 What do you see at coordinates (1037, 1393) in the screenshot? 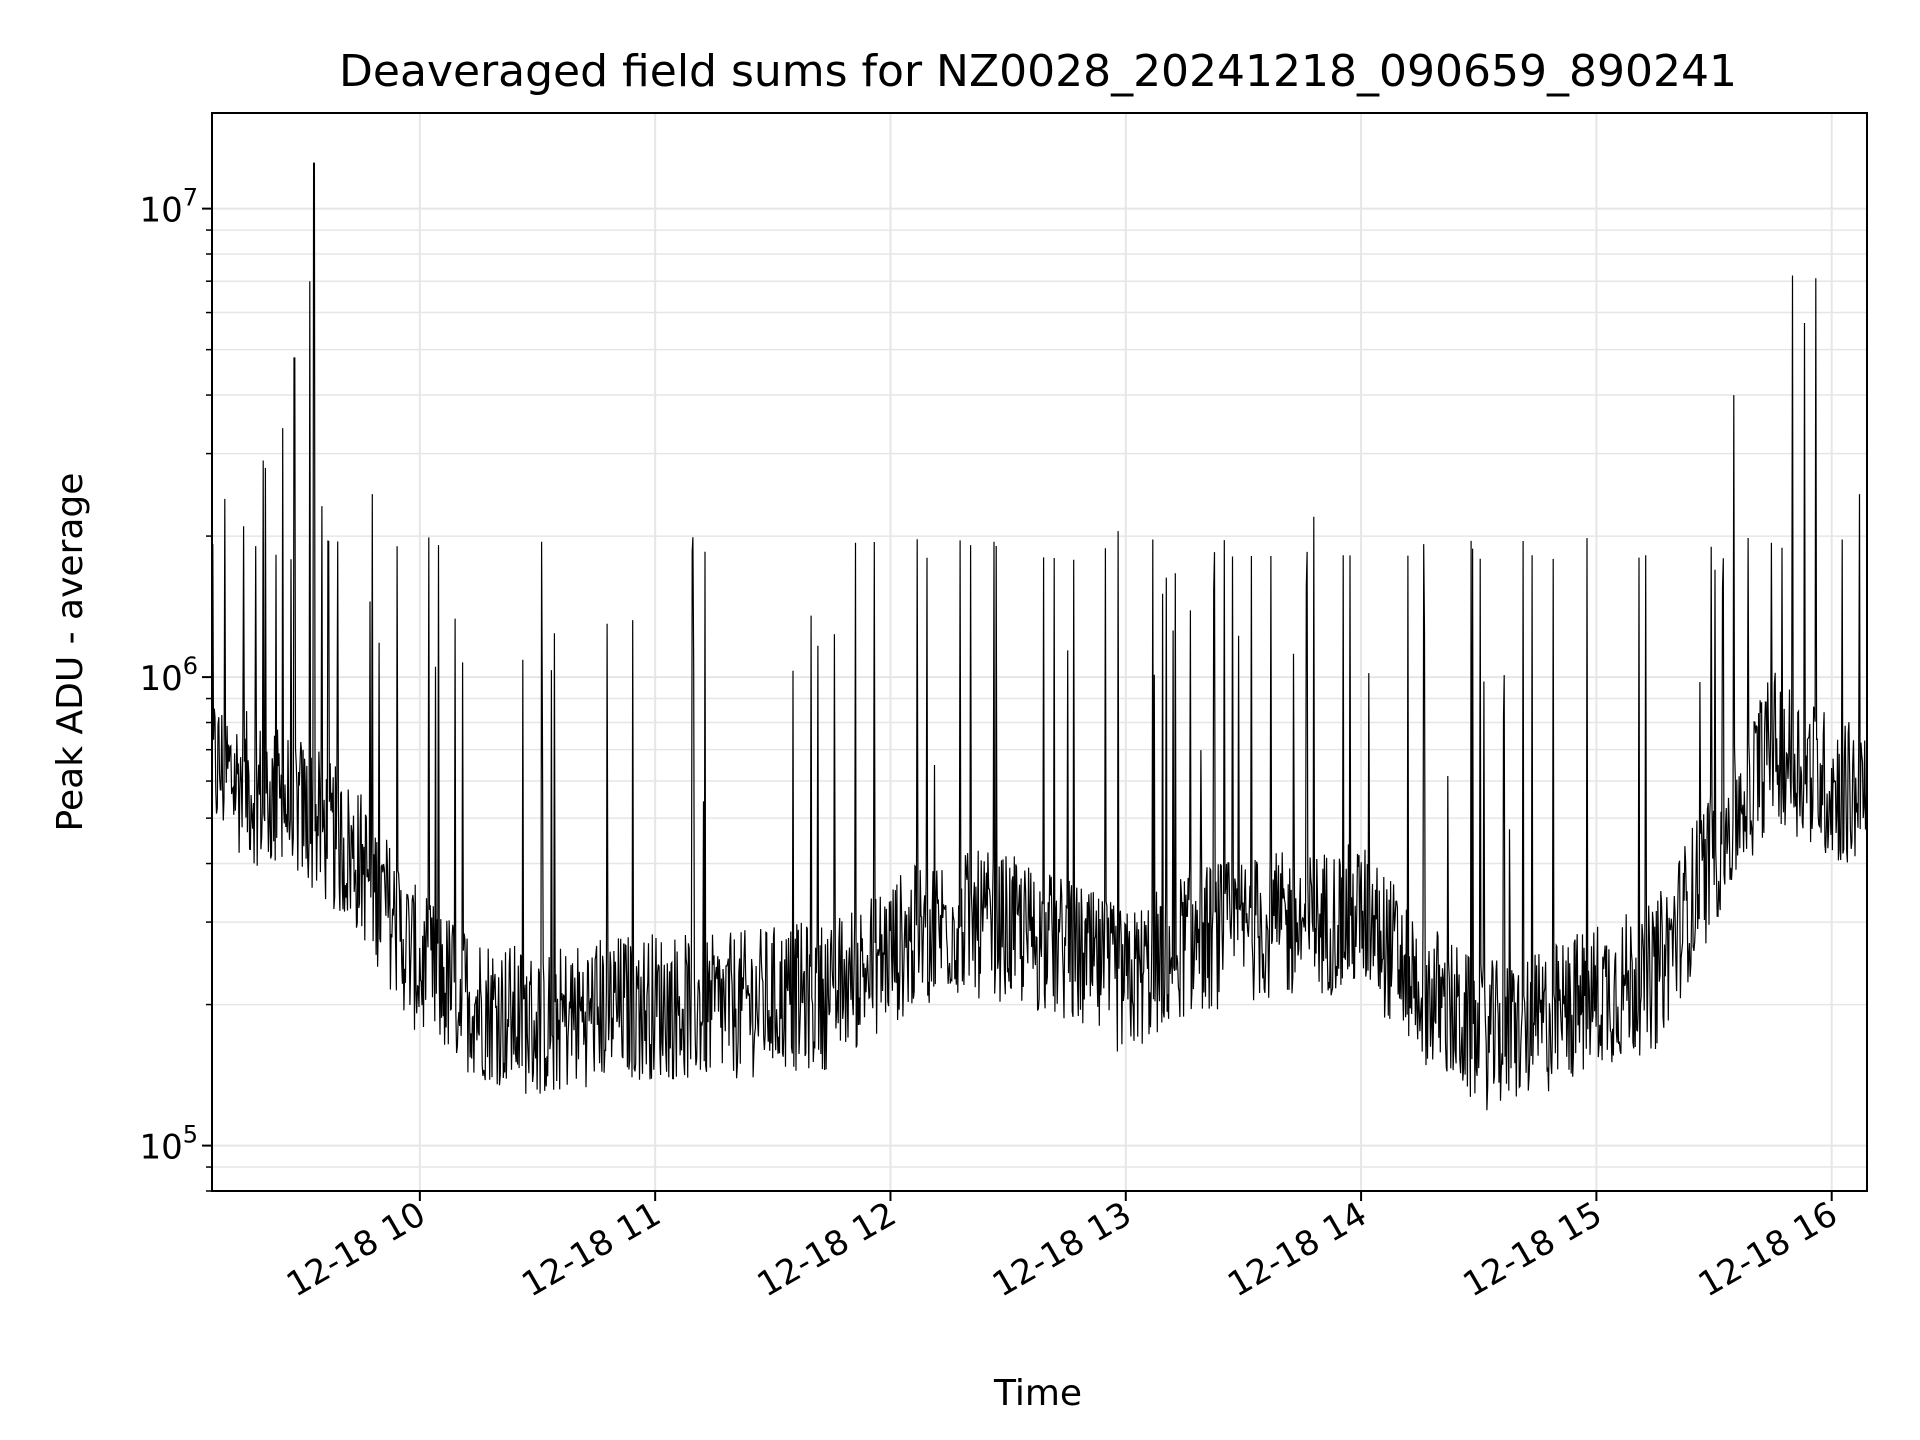
I see `x-axis-label: Time` at bounding box center [1037, 1393].